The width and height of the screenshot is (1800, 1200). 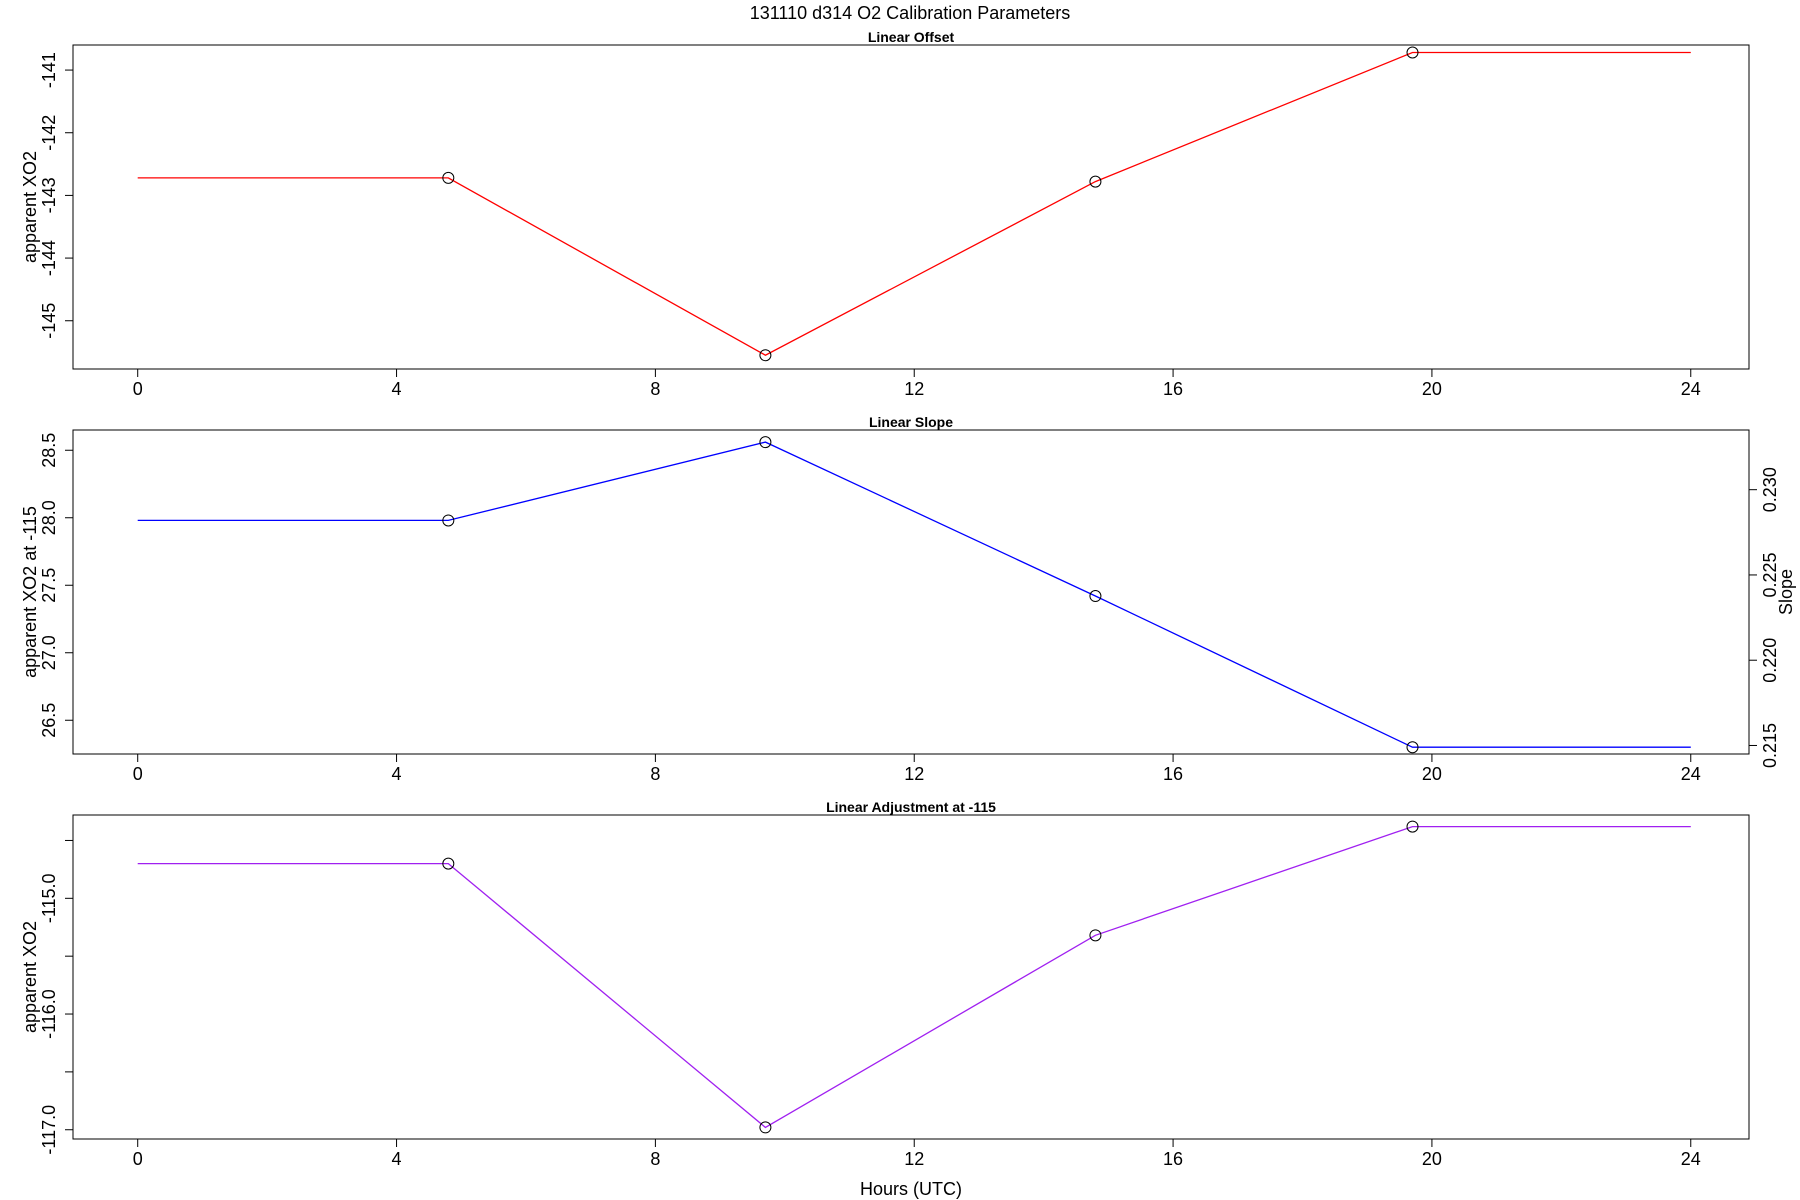 I want to click on panel-title: Linear Offset, so click(x=911, y=37).